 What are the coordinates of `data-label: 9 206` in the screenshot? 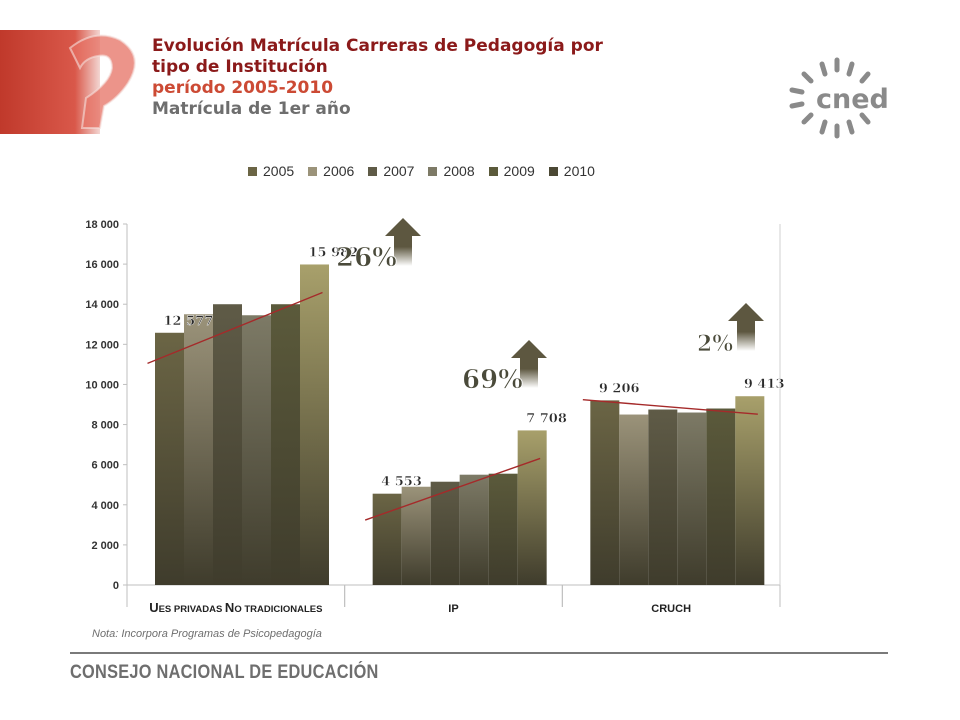 It's located at (619, 388).